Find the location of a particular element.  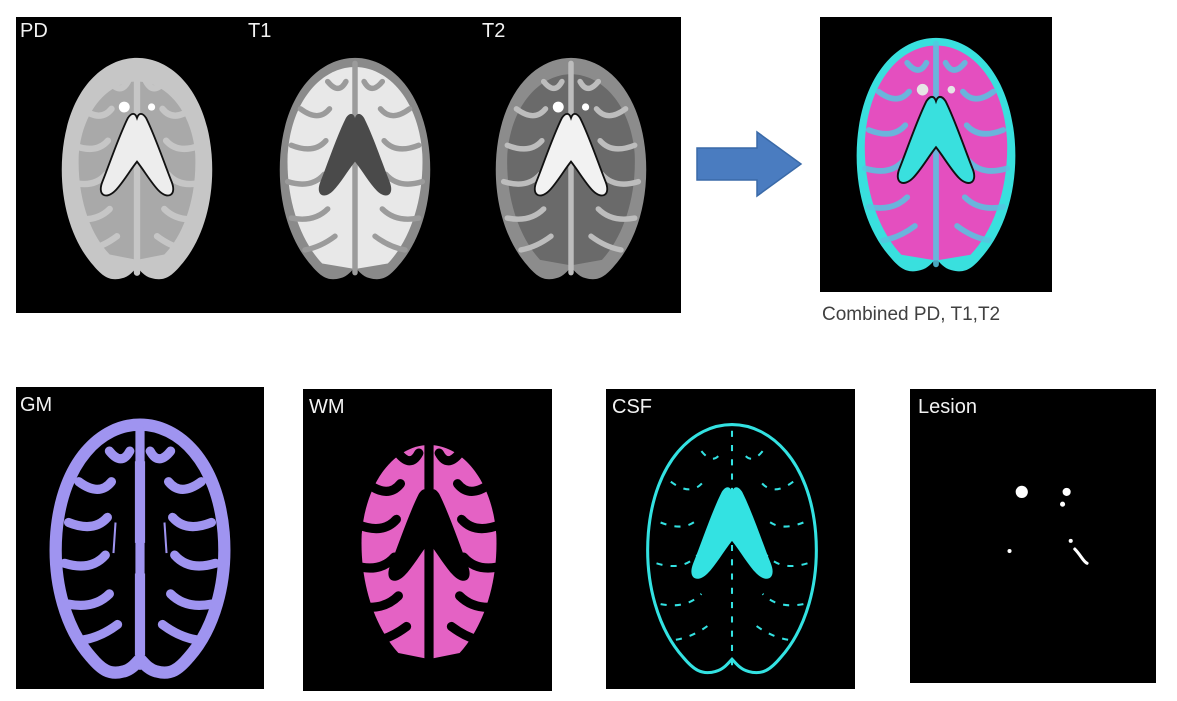

t2-label: T2 is located at coordinates (494, 31).